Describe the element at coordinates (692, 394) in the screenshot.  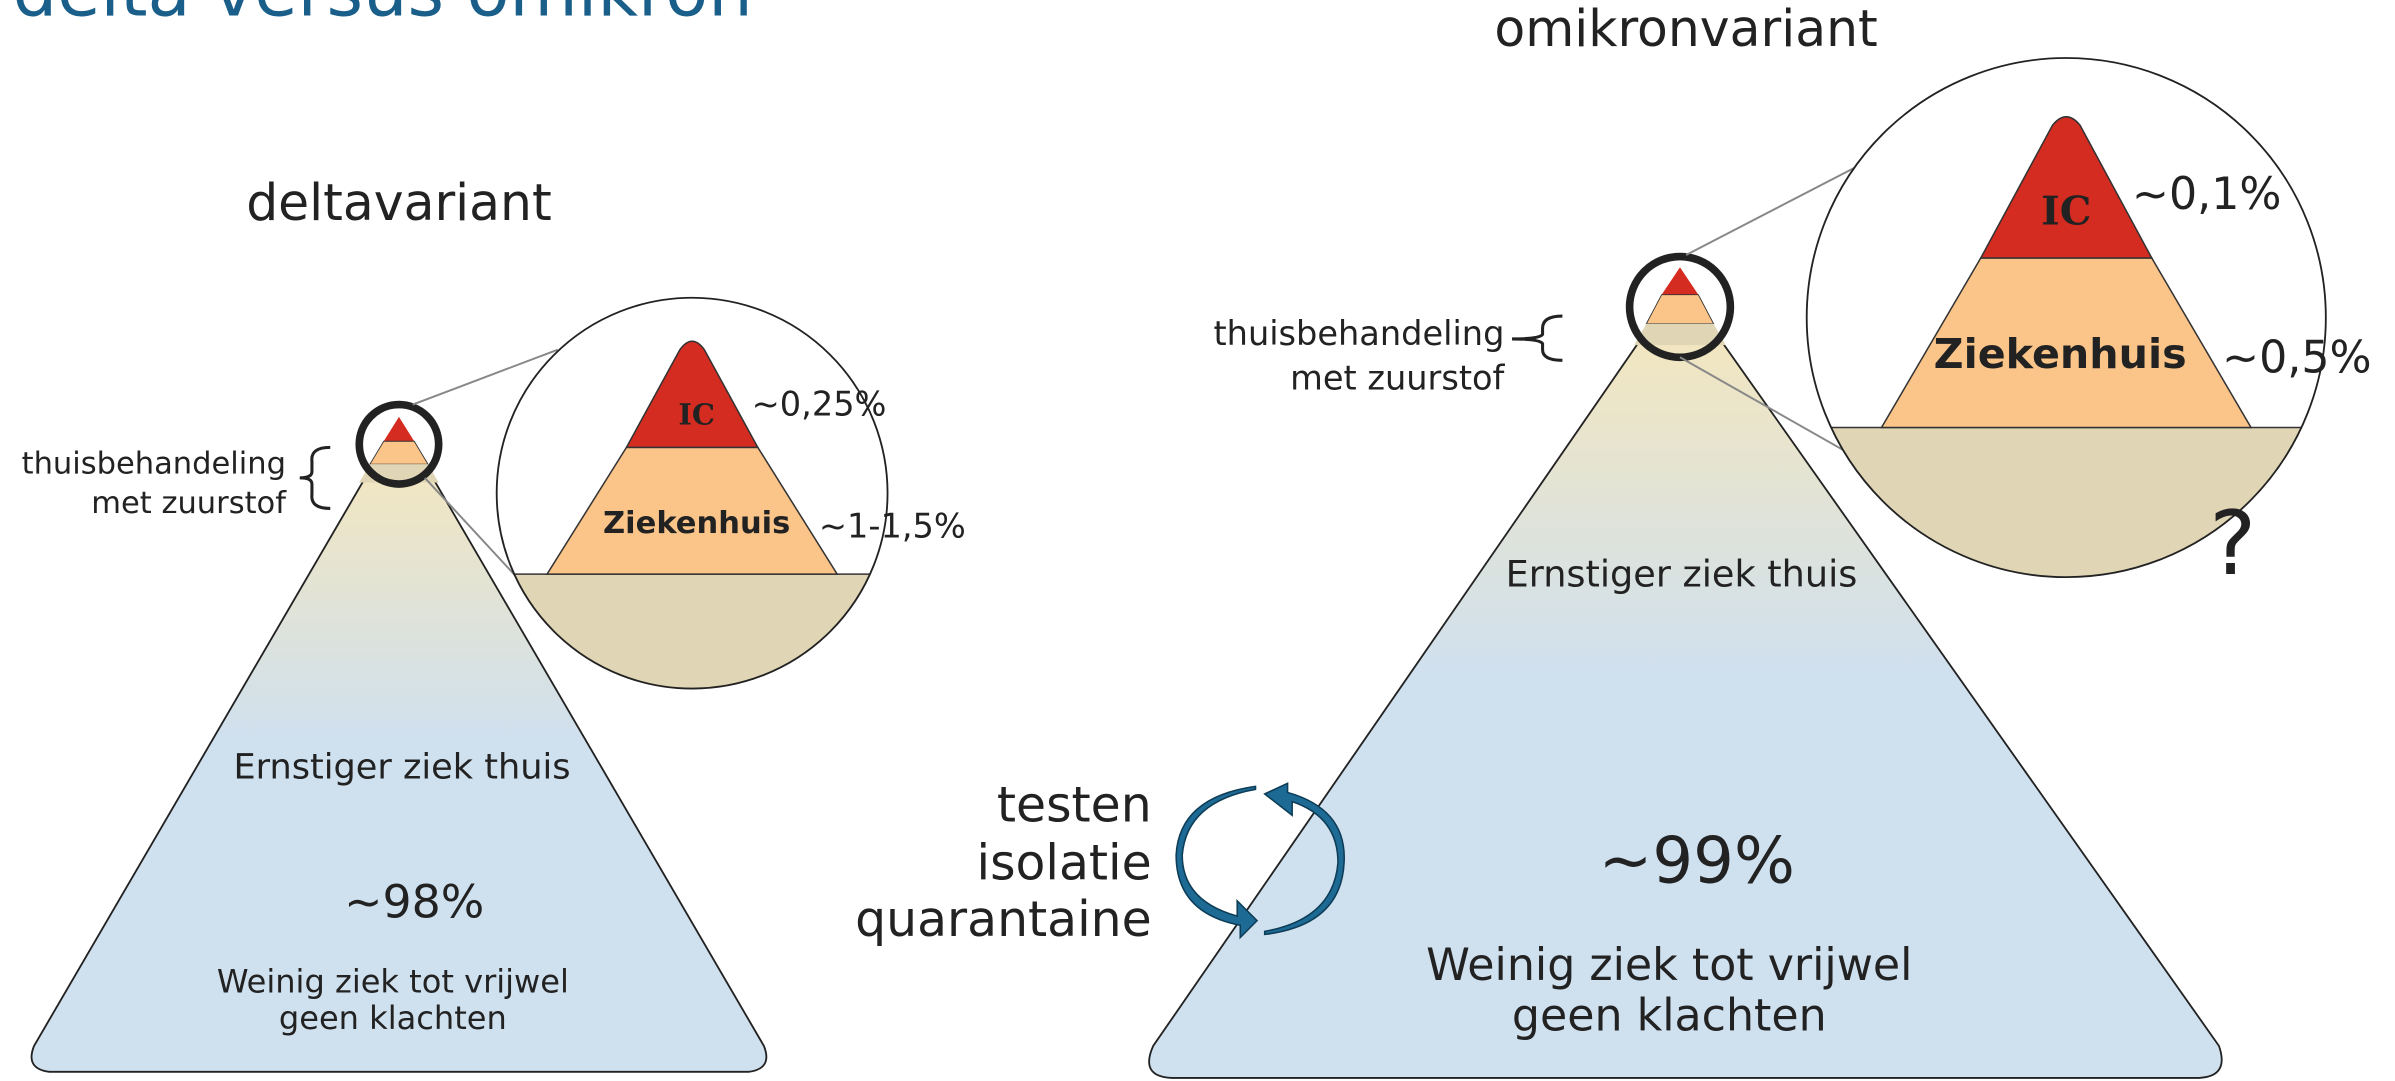
I see `delta-ic-band` at that location.